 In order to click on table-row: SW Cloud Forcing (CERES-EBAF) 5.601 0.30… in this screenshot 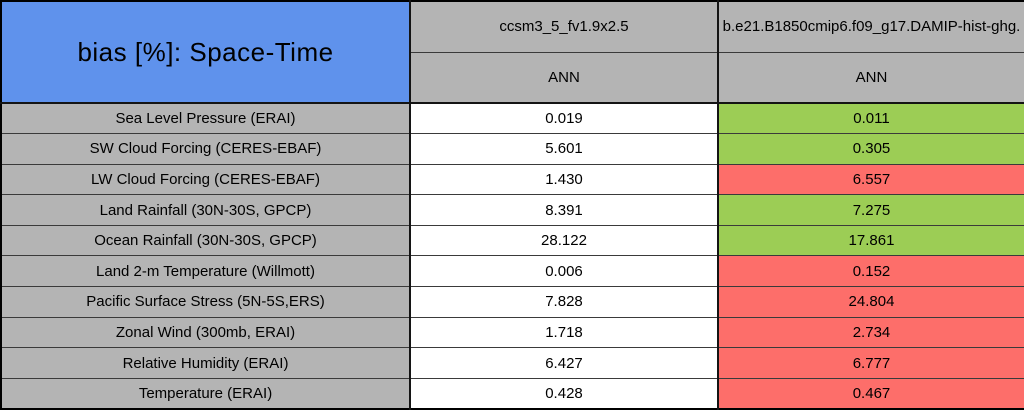, I will do `click(512, 149)`.